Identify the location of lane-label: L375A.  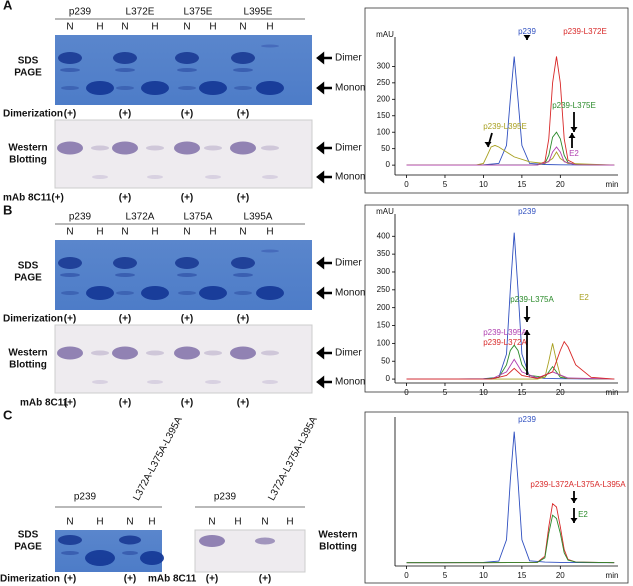
(198, 217).